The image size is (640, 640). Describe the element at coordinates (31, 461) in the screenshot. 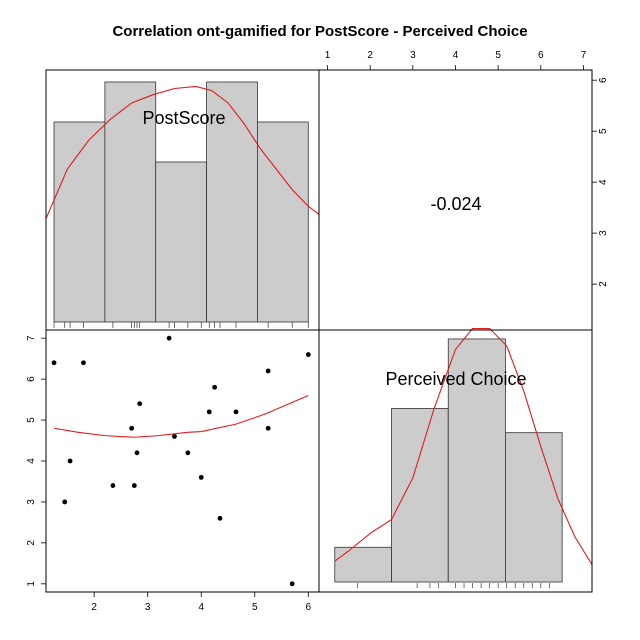

I see `y-axis-tick-label: 4` at that location.